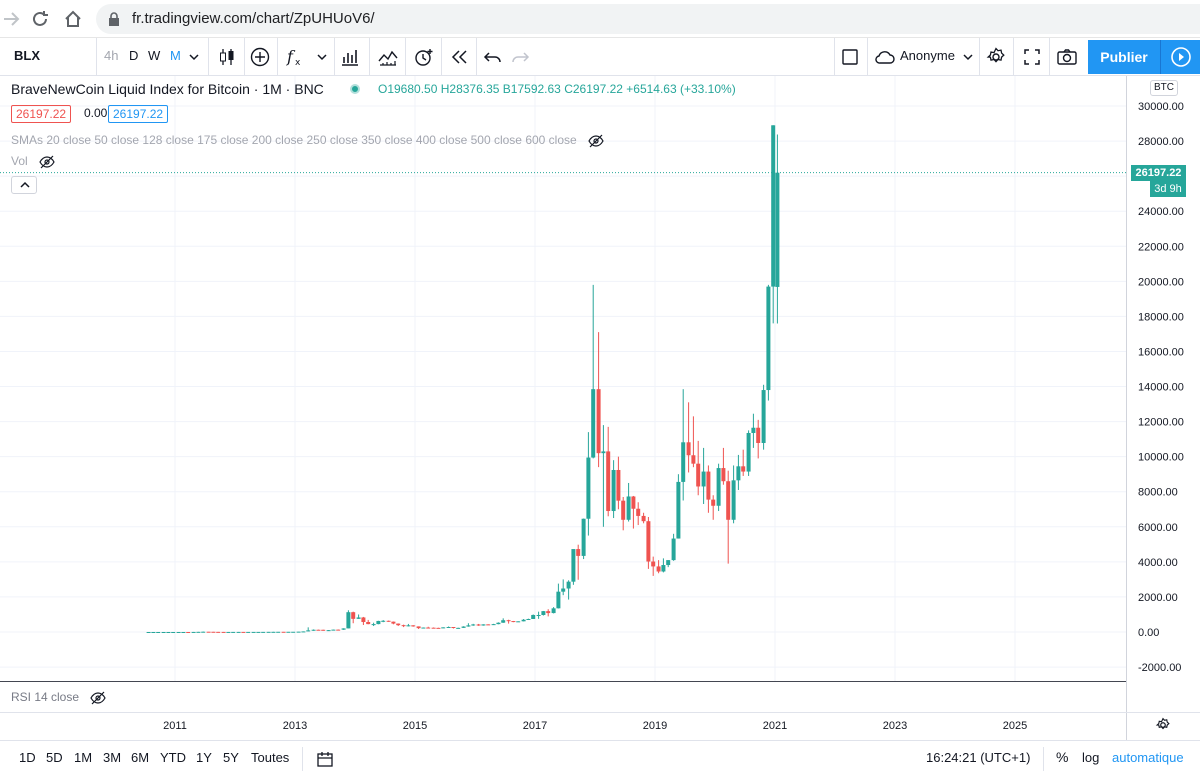 The width and height of the screenshot is (1200, 776). Describe the element at coordinates (1161, 317) in the screenshot. I see `price-tick-label: 18000.00` at that location.